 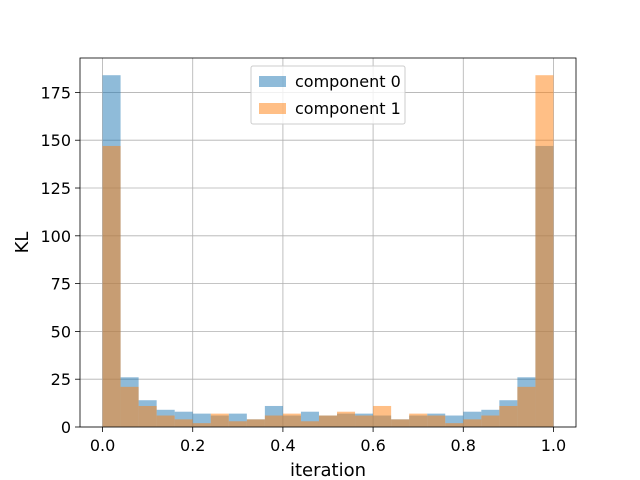 What do you see at coordinates (55, 140) in the screenshot?
I see `y-tick-label: 150` at bounding box center [55, 140].